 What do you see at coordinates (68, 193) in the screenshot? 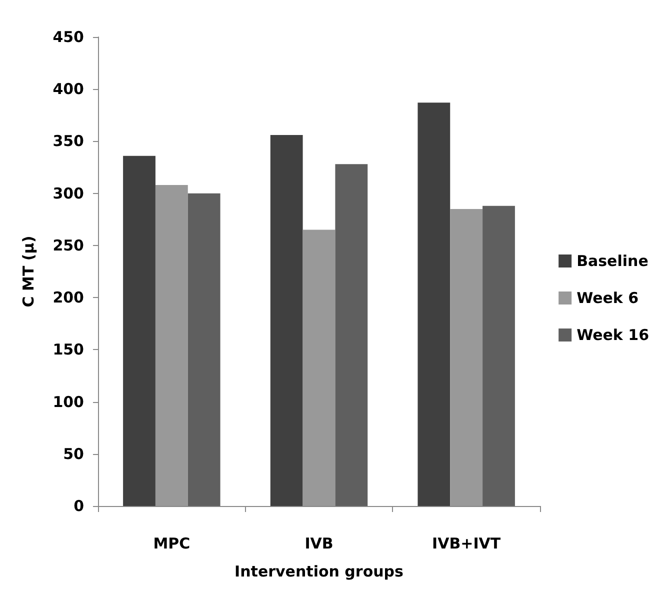
I see `y-tick-label: 300` at bounding box center [68, 193].